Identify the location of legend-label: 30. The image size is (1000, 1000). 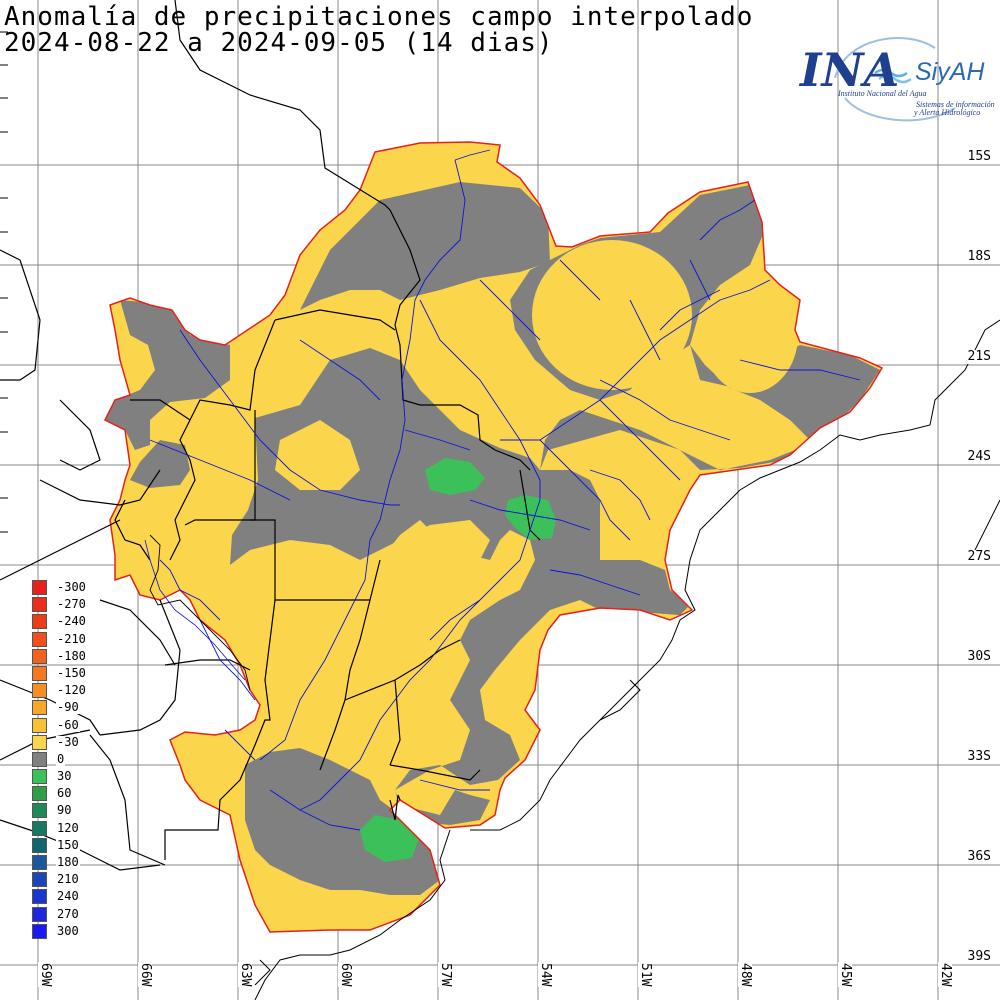
(64, 776).